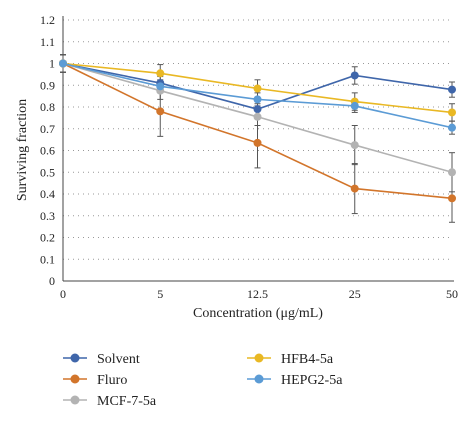 The width and height of the screenshot is (474, 422). Describe the element at coordinates (47, 42) in the screenshot. I see `y-tick-label: 1.1` at that location.